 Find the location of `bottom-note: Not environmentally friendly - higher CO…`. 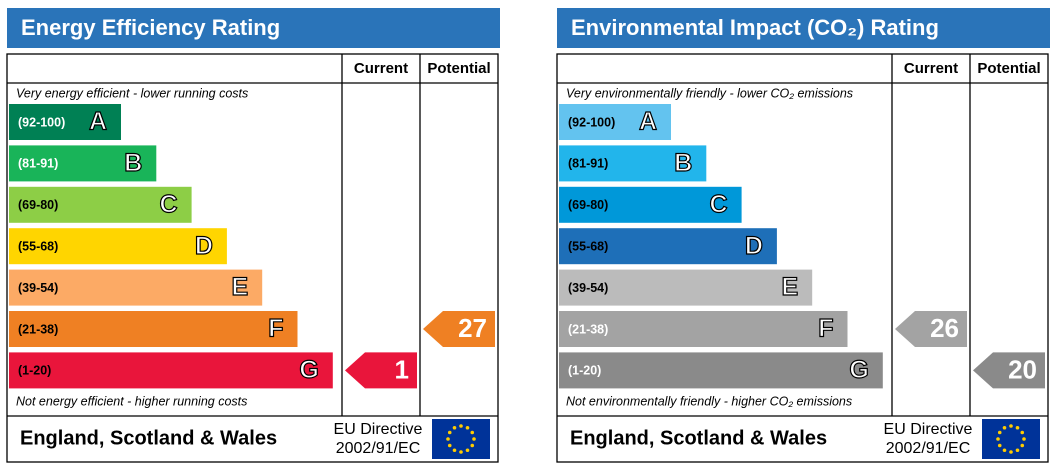

bottom-note: Not environmentally friendly - higher CO… is located at coordinates (709, 401).